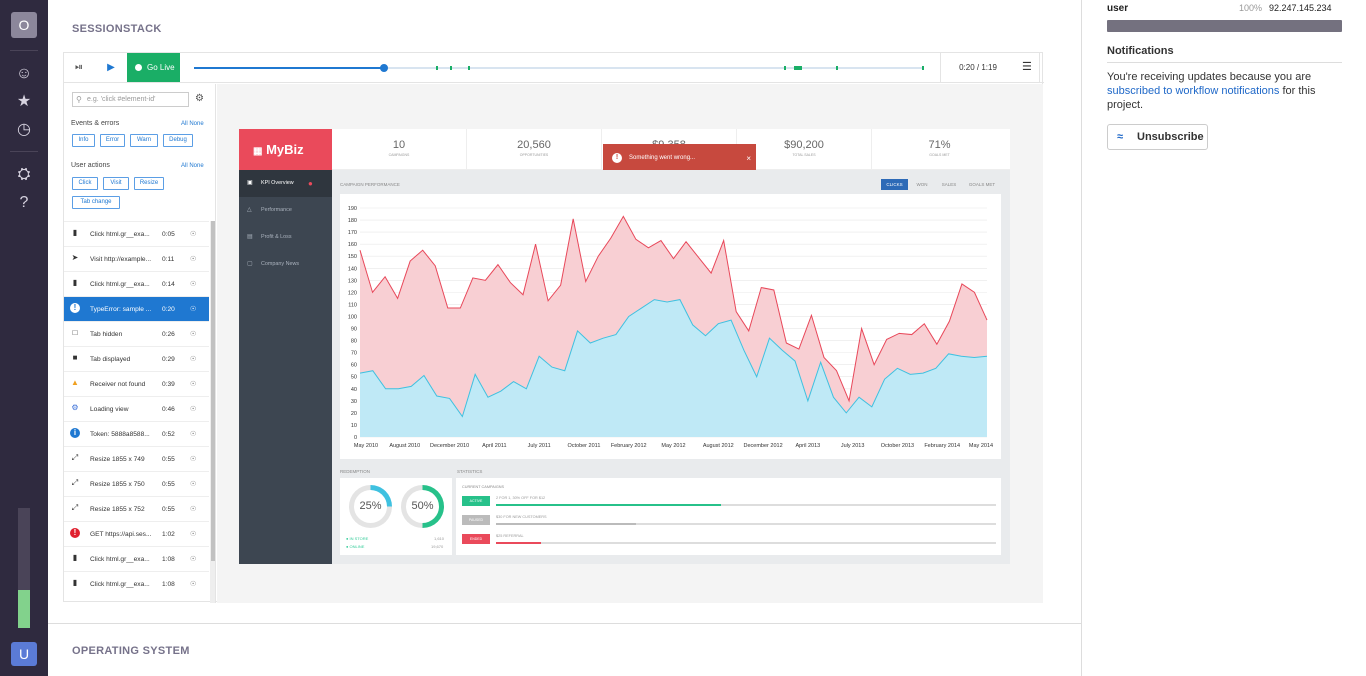 Image resolution: width=1366 pixels, height=676 pixels. I want to click on logo-icon: ▦, so click(258, 151).